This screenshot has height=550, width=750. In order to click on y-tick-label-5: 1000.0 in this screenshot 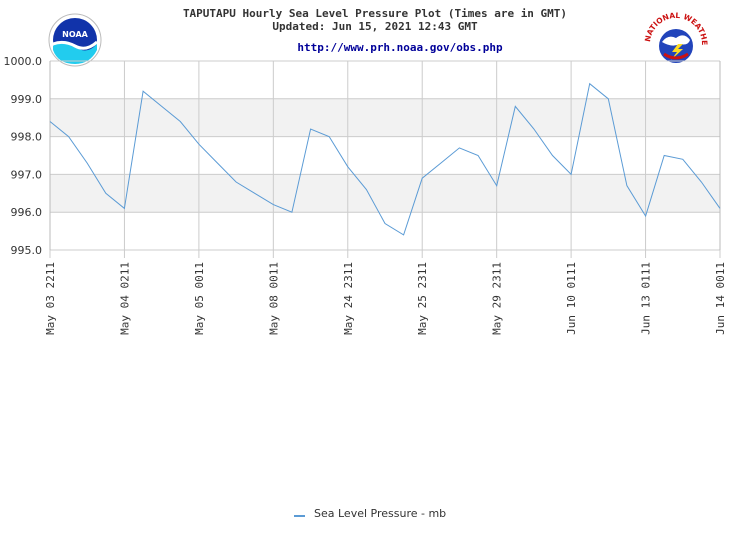, I will do `click(23, 61)`.